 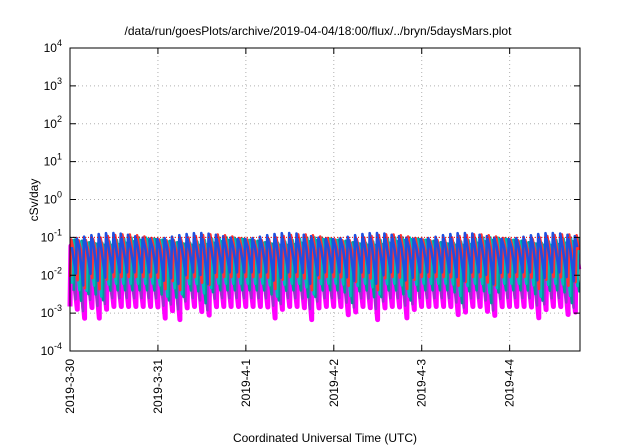 I want to click on y-tick-label: 10², so click(x=53, y=122).